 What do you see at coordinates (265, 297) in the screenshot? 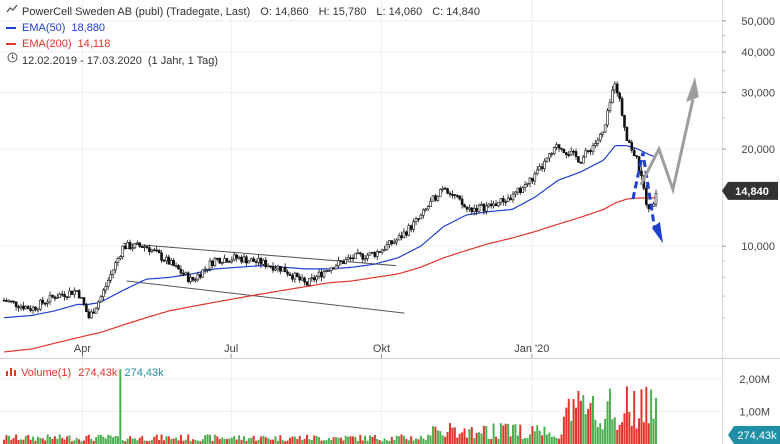
I see `channel-lower-line` at bounding box center [265, 297].